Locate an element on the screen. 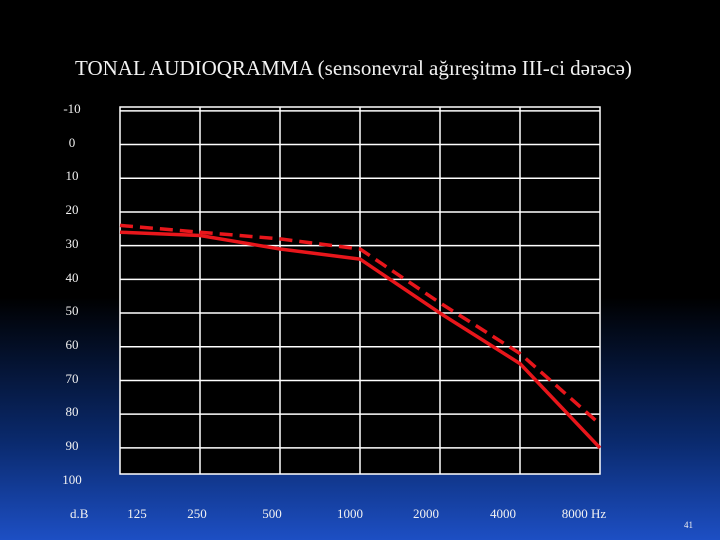  y-tick-label: 80 is located at coordinates (72, 412).